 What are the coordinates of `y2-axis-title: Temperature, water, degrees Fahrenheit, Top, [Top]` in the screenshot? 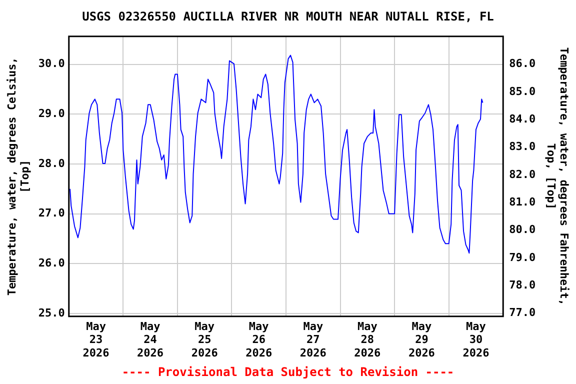 It's located at (557, 176).